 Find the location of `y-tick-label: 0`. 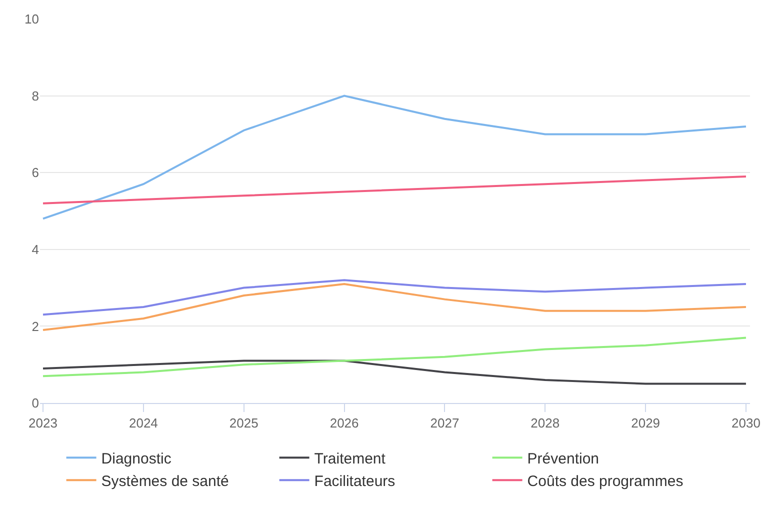

y-tick-label: 0 is located at coordinates (35, 403).